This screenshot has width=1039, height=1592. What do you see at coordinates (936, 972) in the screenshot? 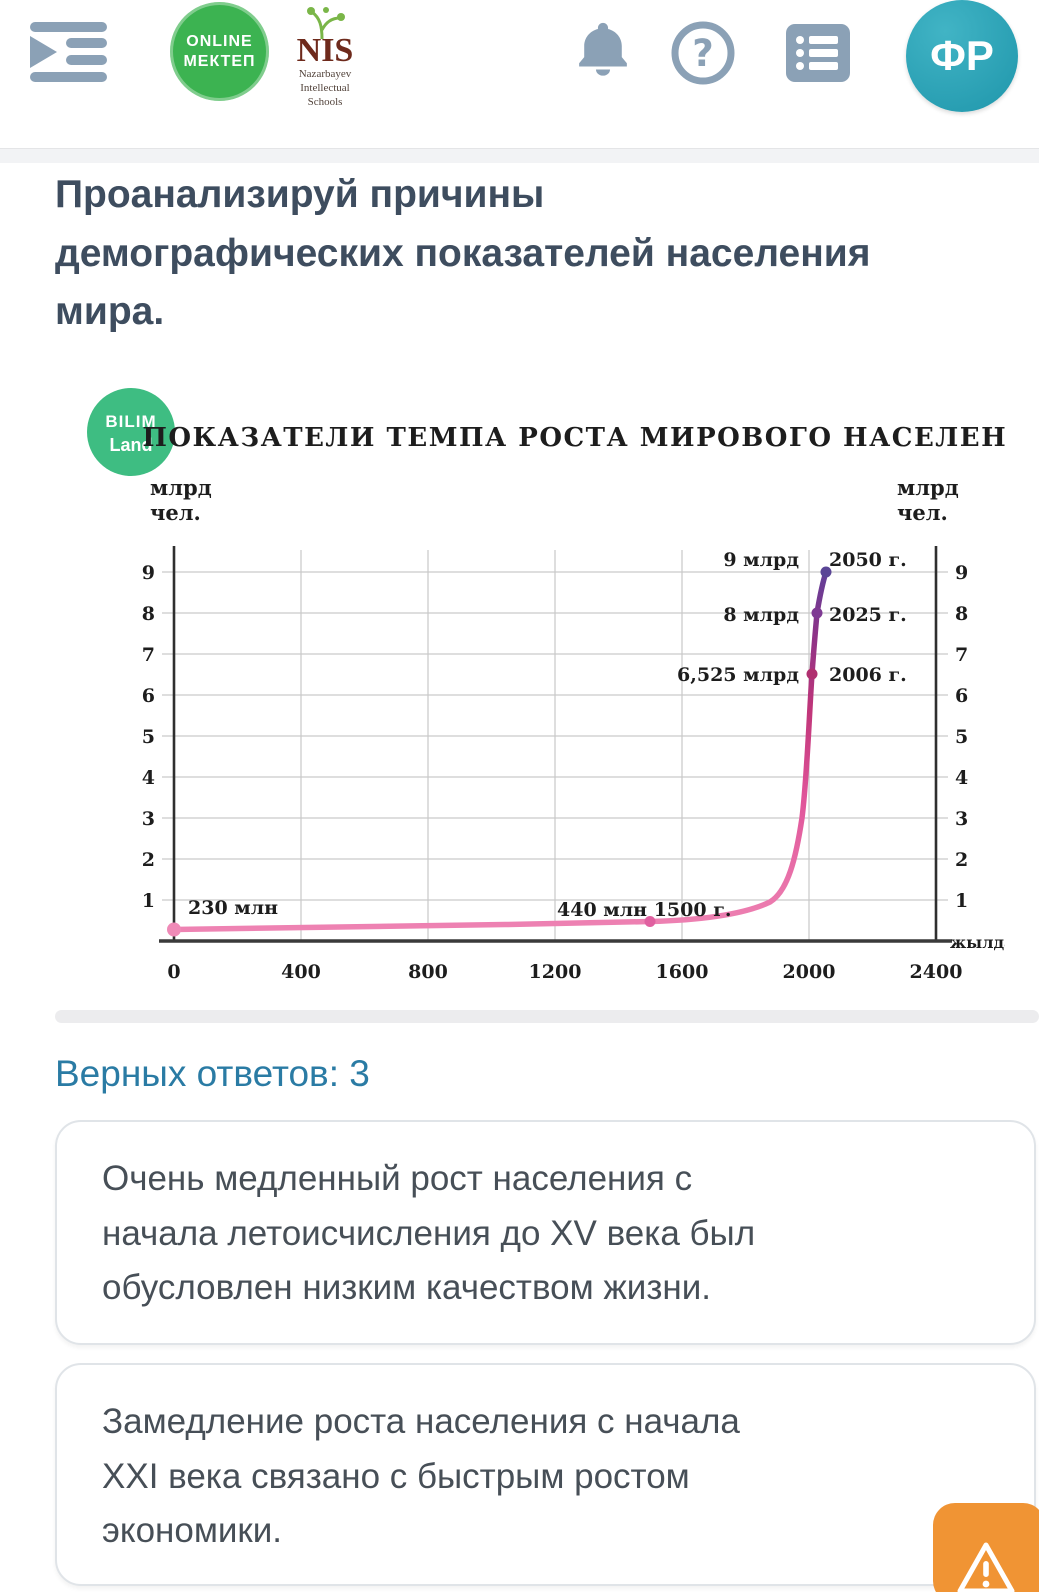
I see `svg-text: 2400` at bounding box center [936, 972].